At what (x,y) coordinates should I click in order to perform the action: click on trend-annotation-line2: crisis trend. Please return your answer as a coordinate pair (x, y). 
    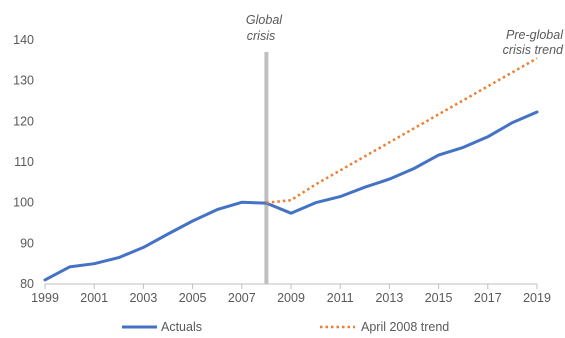
    Looking at the image, I should click on (533, 50).